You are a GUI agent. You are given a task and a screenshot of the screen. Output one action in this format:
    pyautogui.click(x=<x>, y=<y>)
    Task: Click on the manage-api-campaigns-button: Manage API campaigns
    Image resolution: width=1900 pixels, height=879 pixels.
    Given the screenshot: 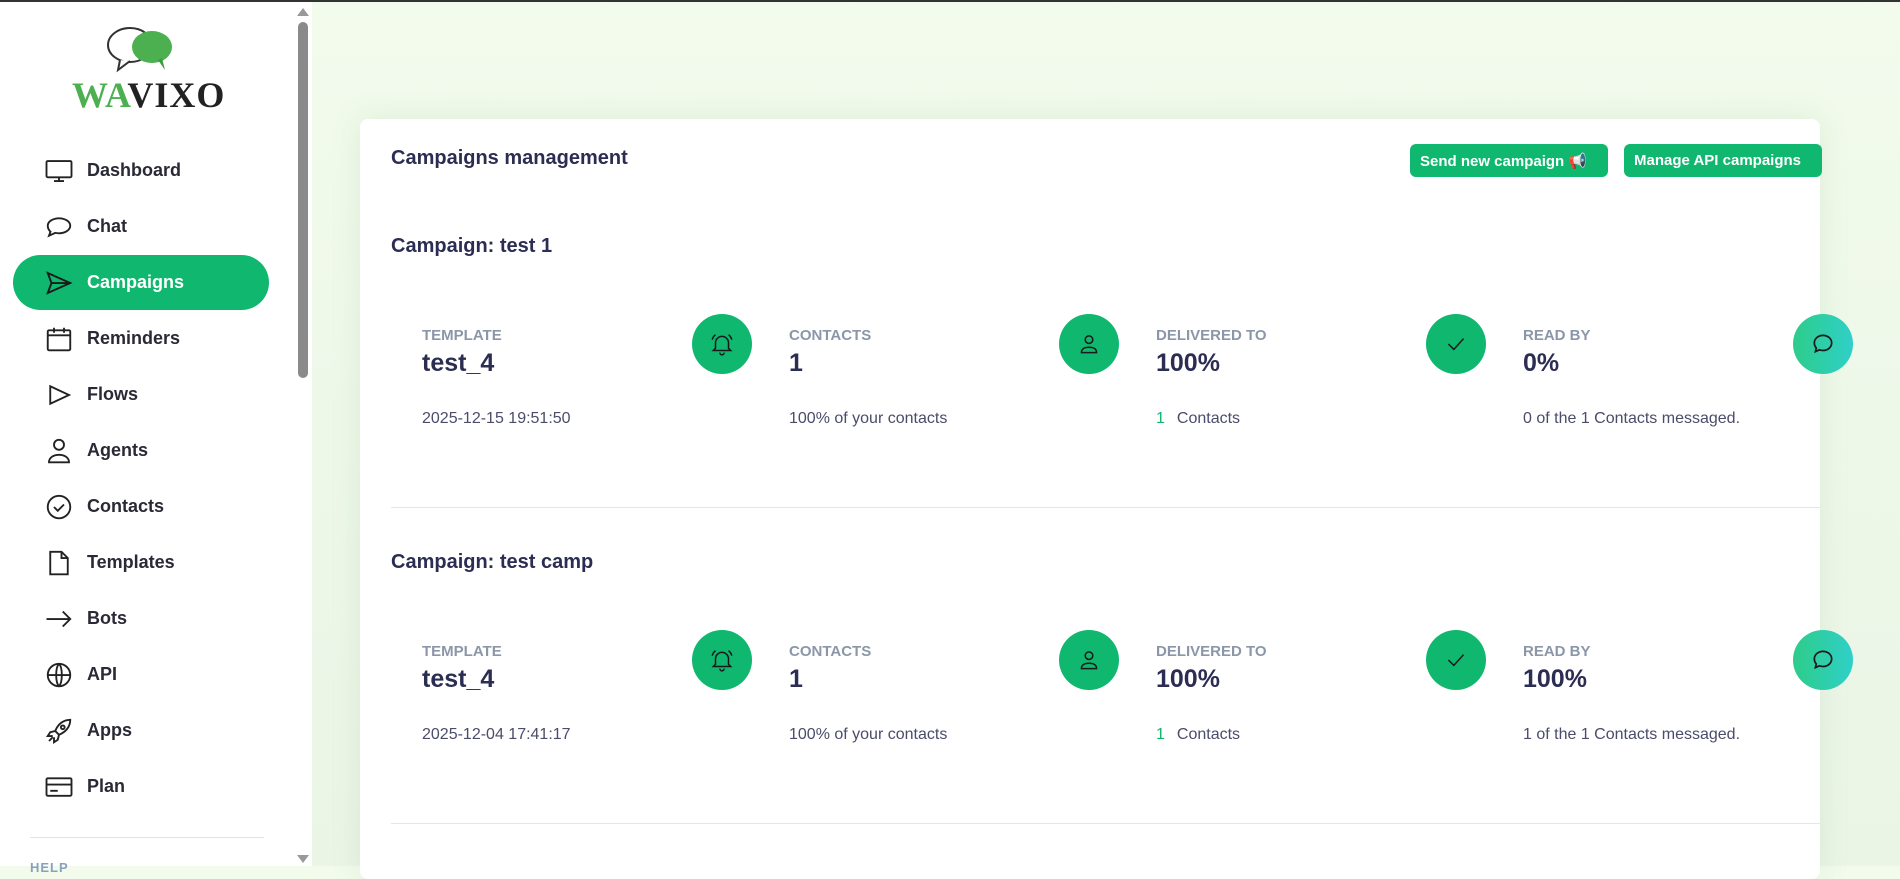 What is the action you would take?
    pyautogui.click(x=1723, y=160)
    